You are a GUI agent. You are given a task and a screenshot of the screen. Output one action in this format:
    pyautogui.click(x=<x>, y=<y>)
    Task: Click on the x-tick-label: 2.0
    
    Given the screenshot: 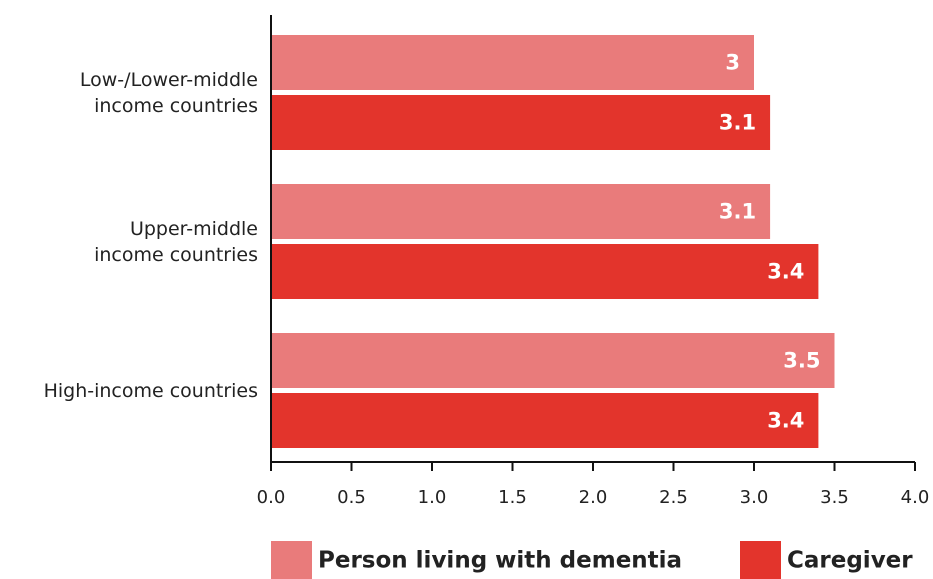 What is the action you would take?
    pyautogui.click(x=593, y=497)
    